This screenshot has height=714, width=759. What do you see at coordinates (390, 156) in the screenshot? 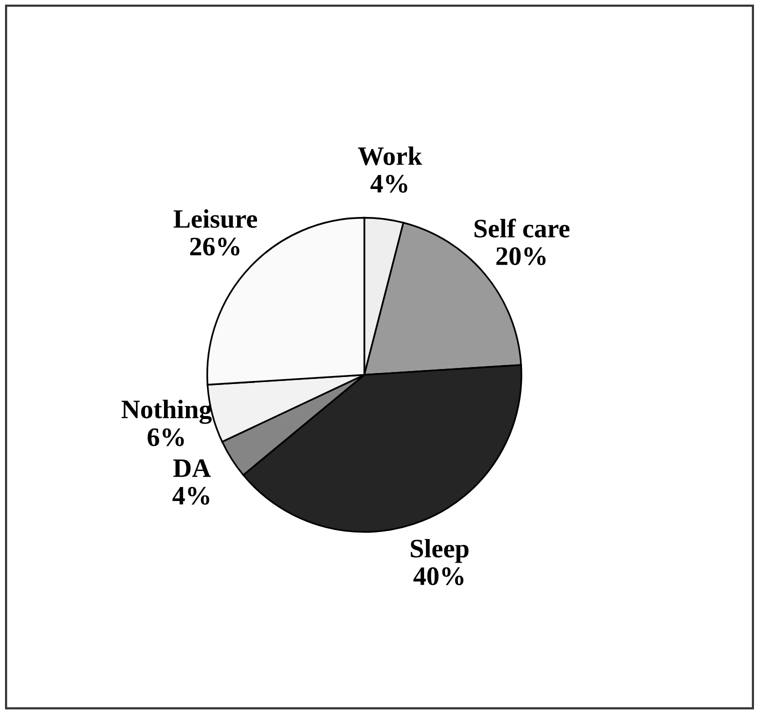
I see `slice-label: Work` at bounding box center [390, 156].